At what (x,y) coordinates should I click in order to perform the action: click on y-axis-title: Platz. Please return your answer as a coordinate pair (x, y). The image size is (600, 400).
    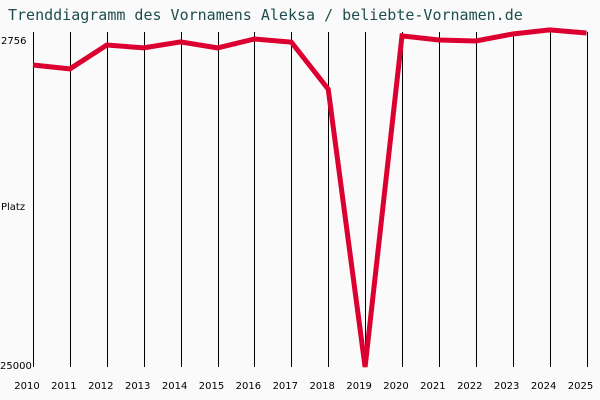
    Looking at the image, I should click on (13, 207).